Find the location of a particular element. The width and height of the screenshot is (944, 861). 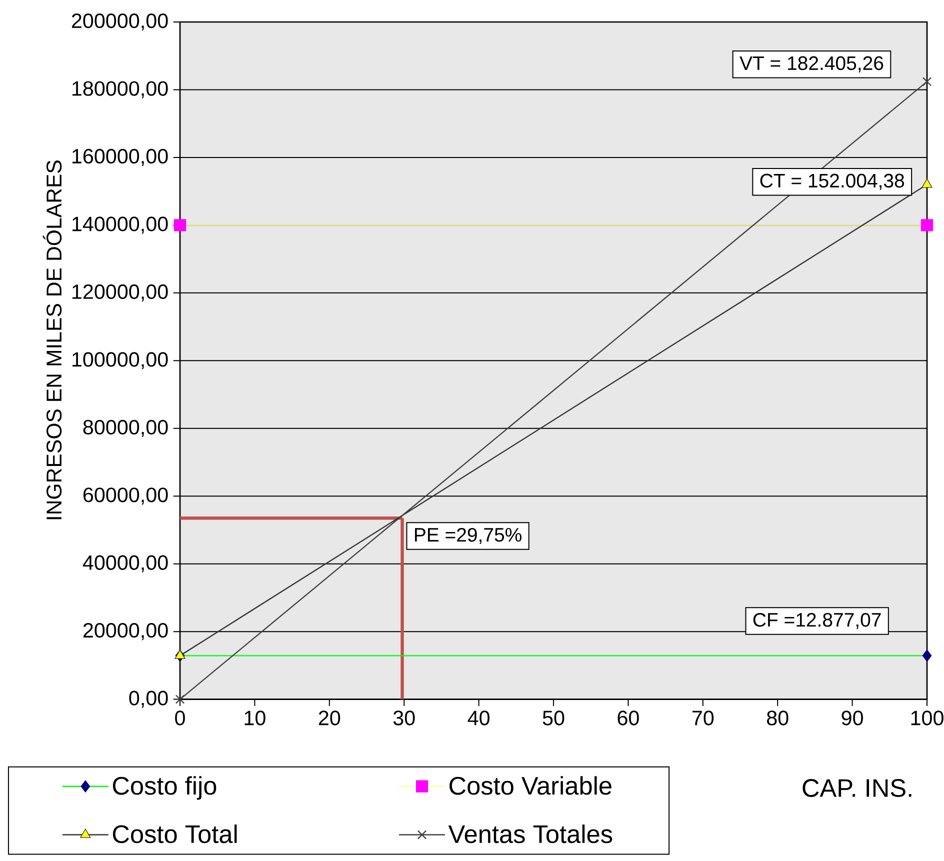

annotation: VT = 182.405,26 is located at coordinates (812, 64).